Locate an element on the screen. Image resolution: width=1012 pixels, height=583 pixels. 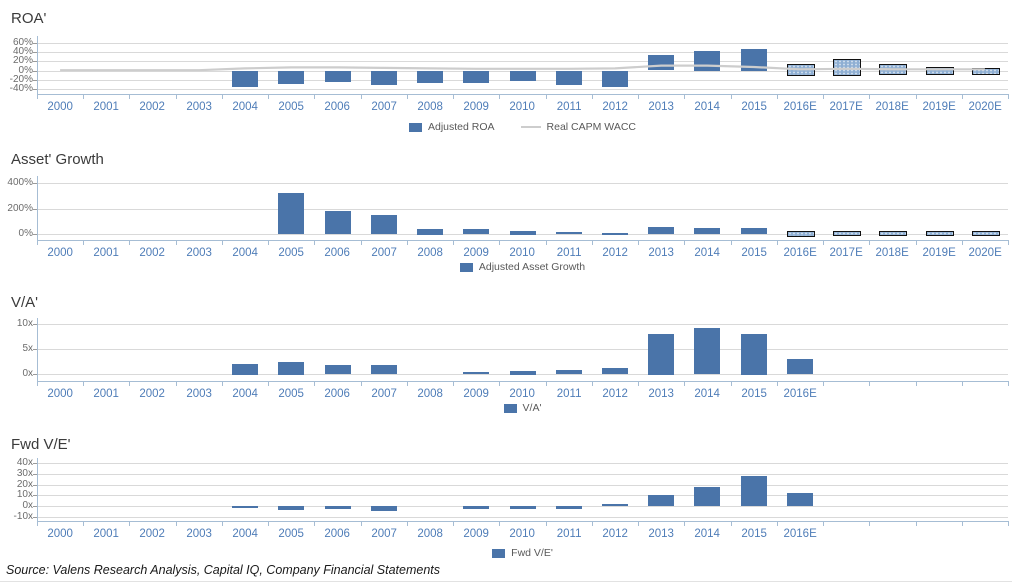
x-label-roa-2014: 2014 is located at coordinates (707, 107).